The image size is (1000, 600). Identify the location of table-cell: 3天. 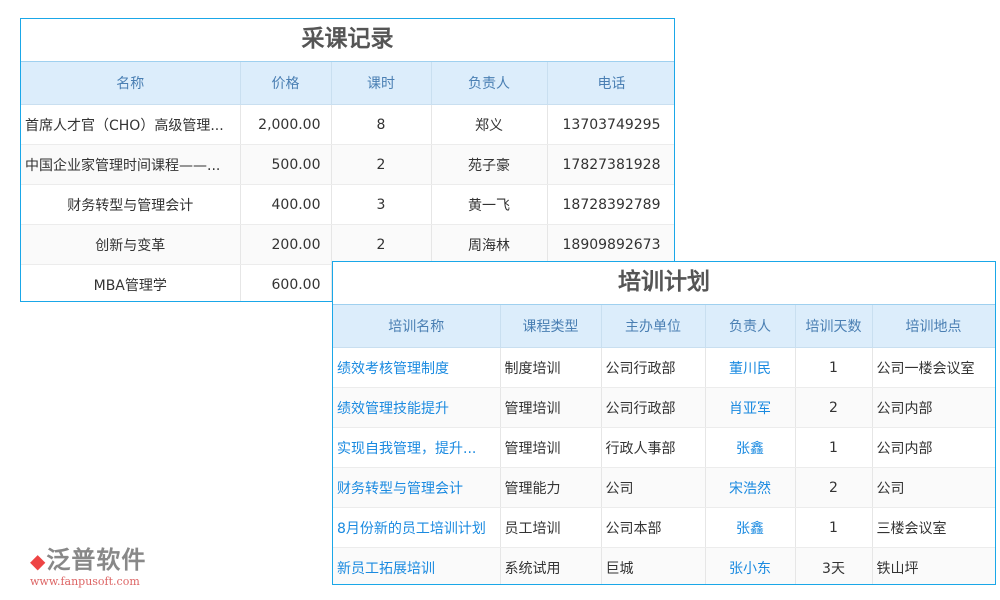
(834, 565).